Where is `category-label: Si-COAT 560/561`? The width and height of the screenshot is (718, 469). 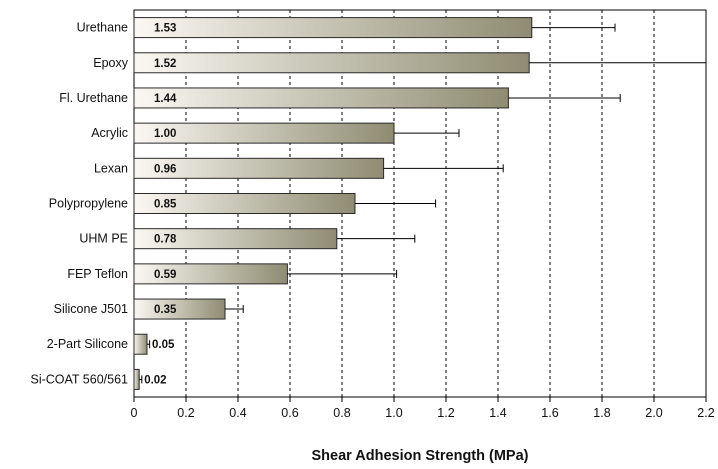 category-label: Si-COAT 560/561 is located at coordinates (79, 379).